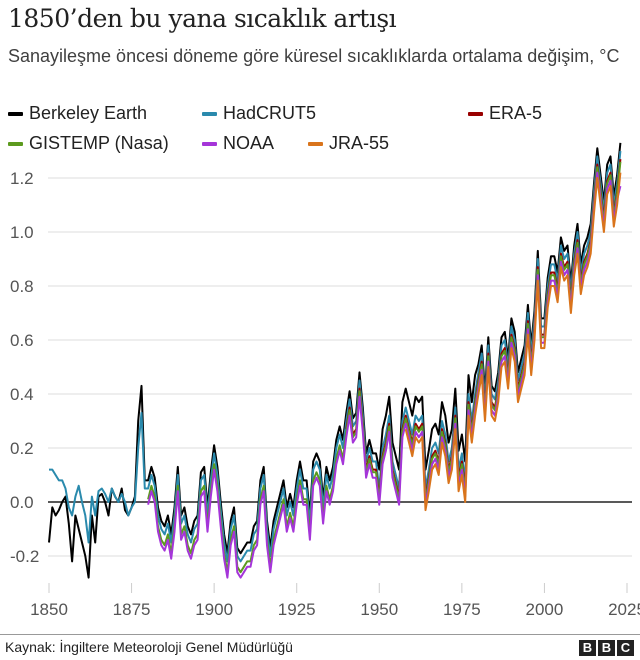 This screenshot has width=640, height=660. Describe the element at coordinates (22, 448) in the screenshot. I see `y-tick-label: 0.2` at that location.